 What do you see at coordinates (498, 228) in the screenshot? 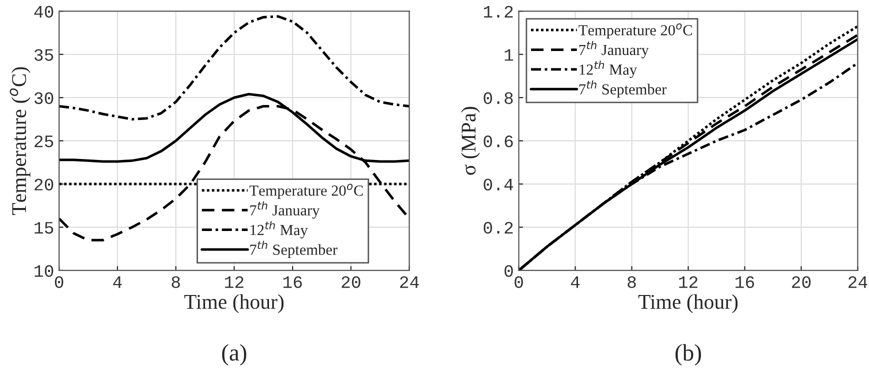
I see `y-tick-label: 0.2` at bounding box center [498, 228].